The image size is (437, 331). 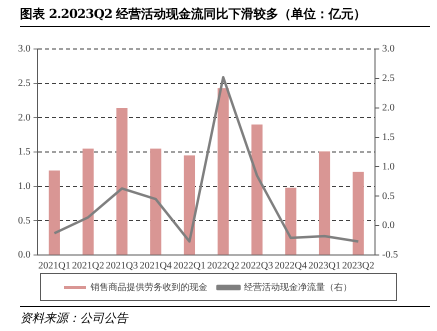 What do you see at coordinates (225, 316) in the screenshot?
I see `text: 资料来源：公司公告` at bounding box center [225, 316].